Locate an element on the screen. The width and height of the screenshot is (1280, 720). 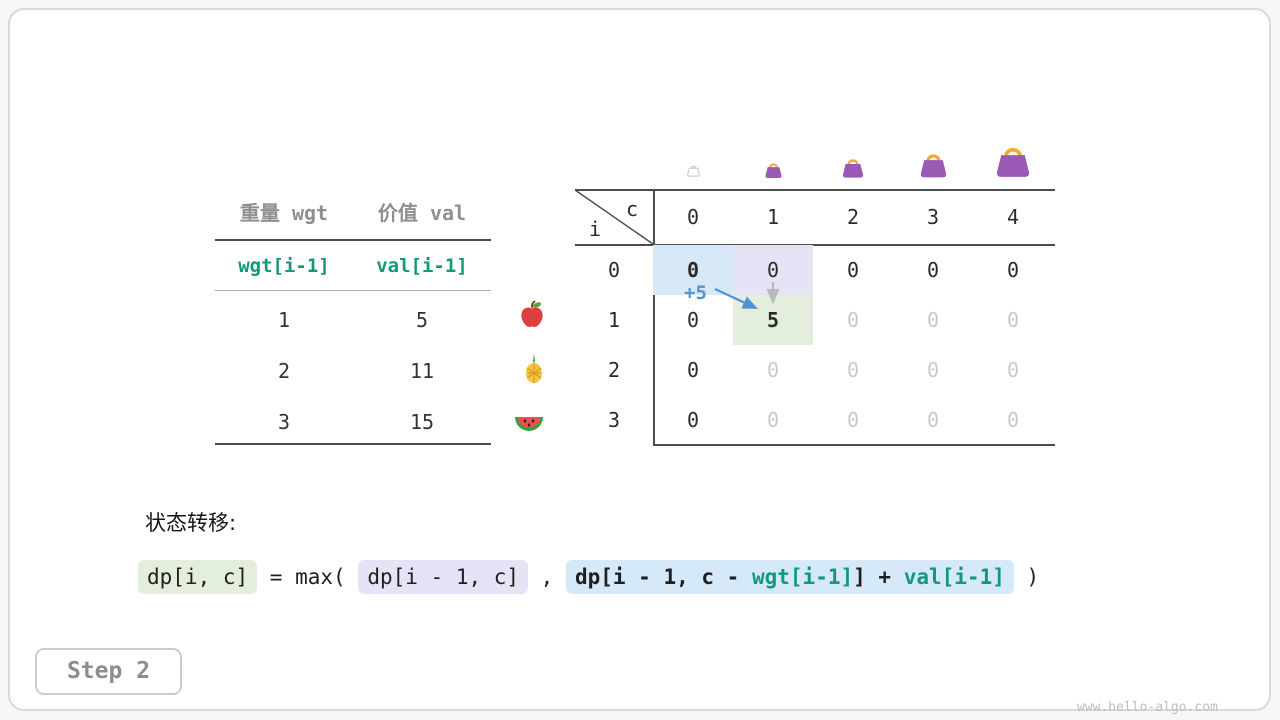
formula-segment: dp[i - 1, c - is located at coordinates (663, 577).